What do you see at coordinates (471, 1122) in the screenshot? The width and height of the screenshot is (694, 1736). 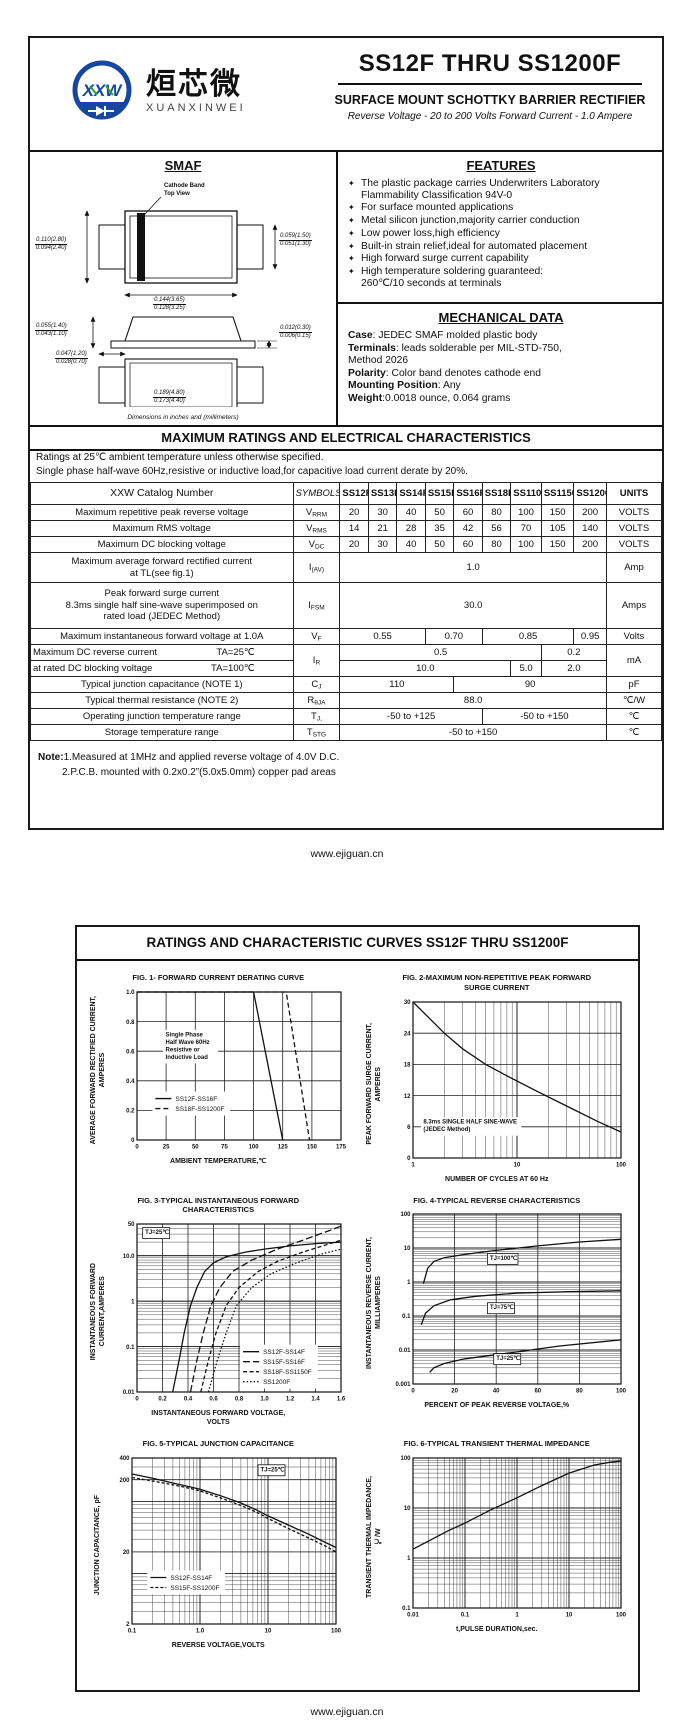 I see `svg-text: 8.3ms SINGLE HALF SINE-WAVE` at bounding box center [471, 1122].